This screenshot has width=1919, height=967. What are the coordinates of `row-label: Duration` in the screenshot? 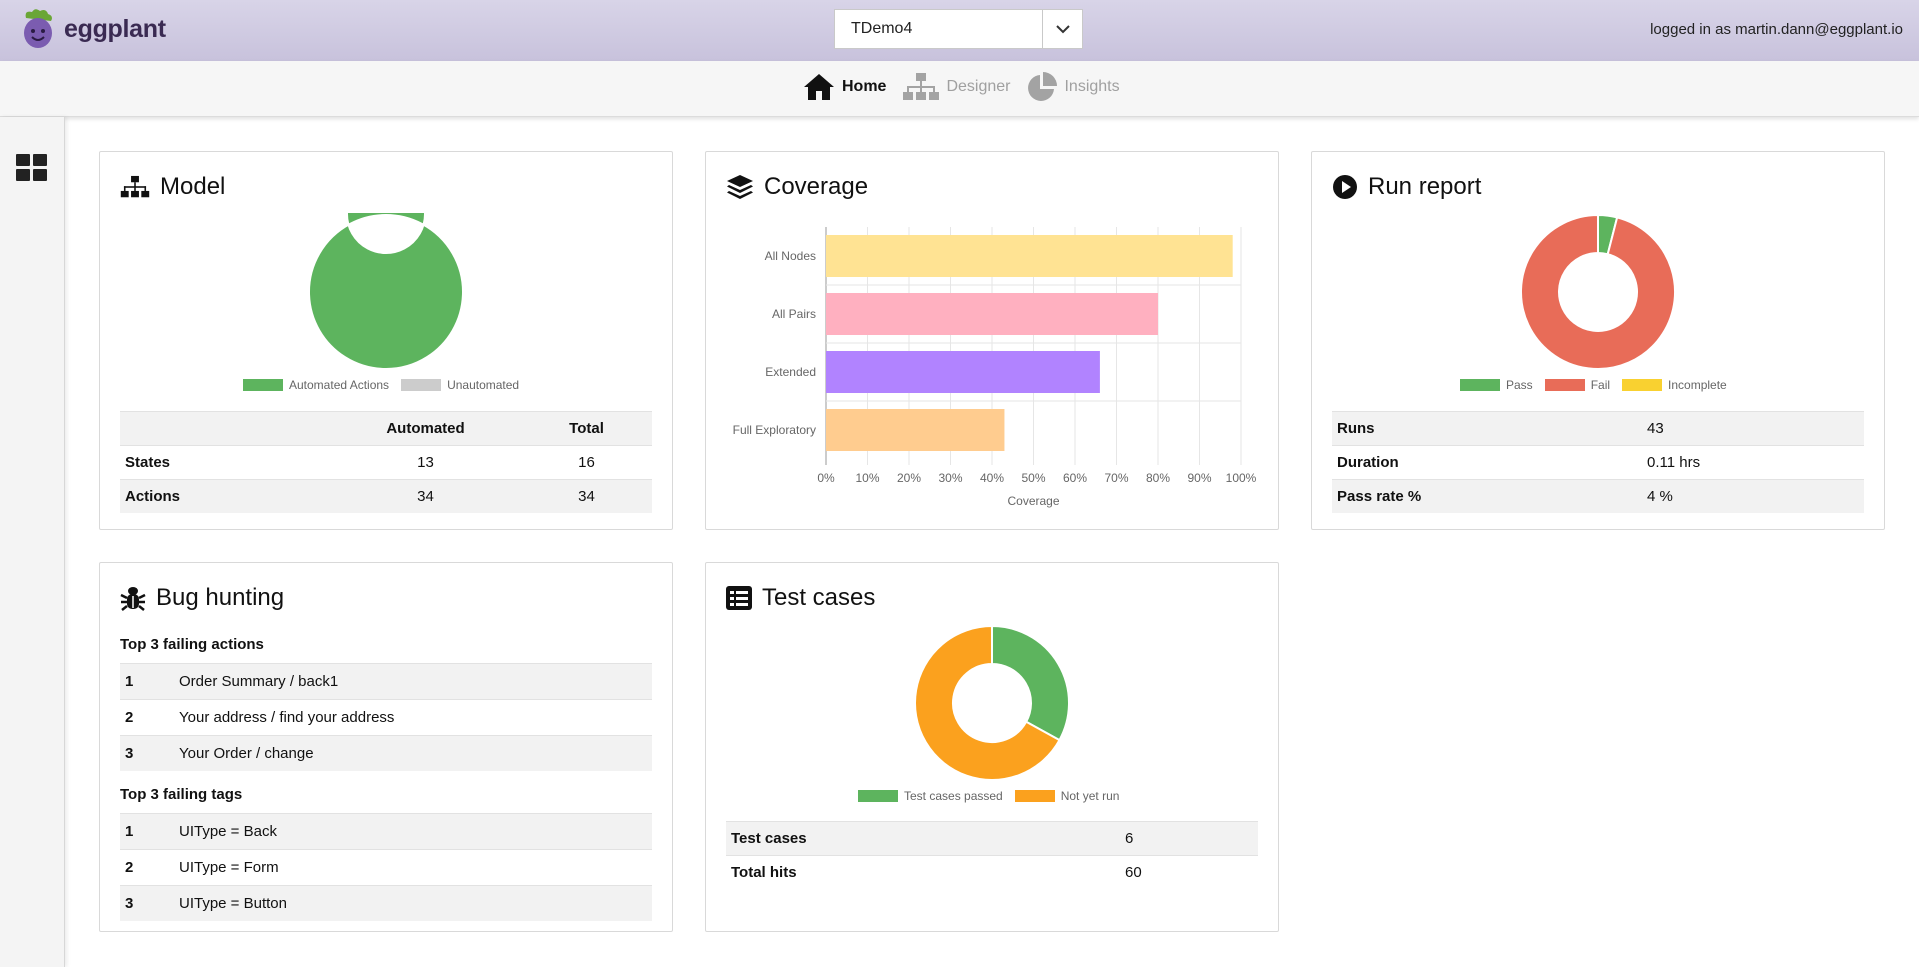 It's located at (1368, 462).